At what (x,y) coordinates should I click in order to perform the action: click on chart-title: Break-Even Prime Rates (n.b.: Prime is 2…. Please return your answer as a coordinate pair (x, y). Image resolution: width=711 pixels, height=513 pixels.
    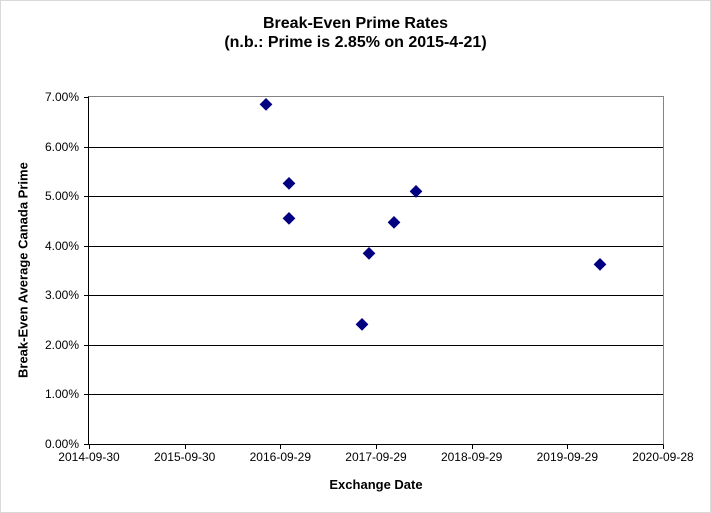
    Looking at the image, I should click on (355, 33).